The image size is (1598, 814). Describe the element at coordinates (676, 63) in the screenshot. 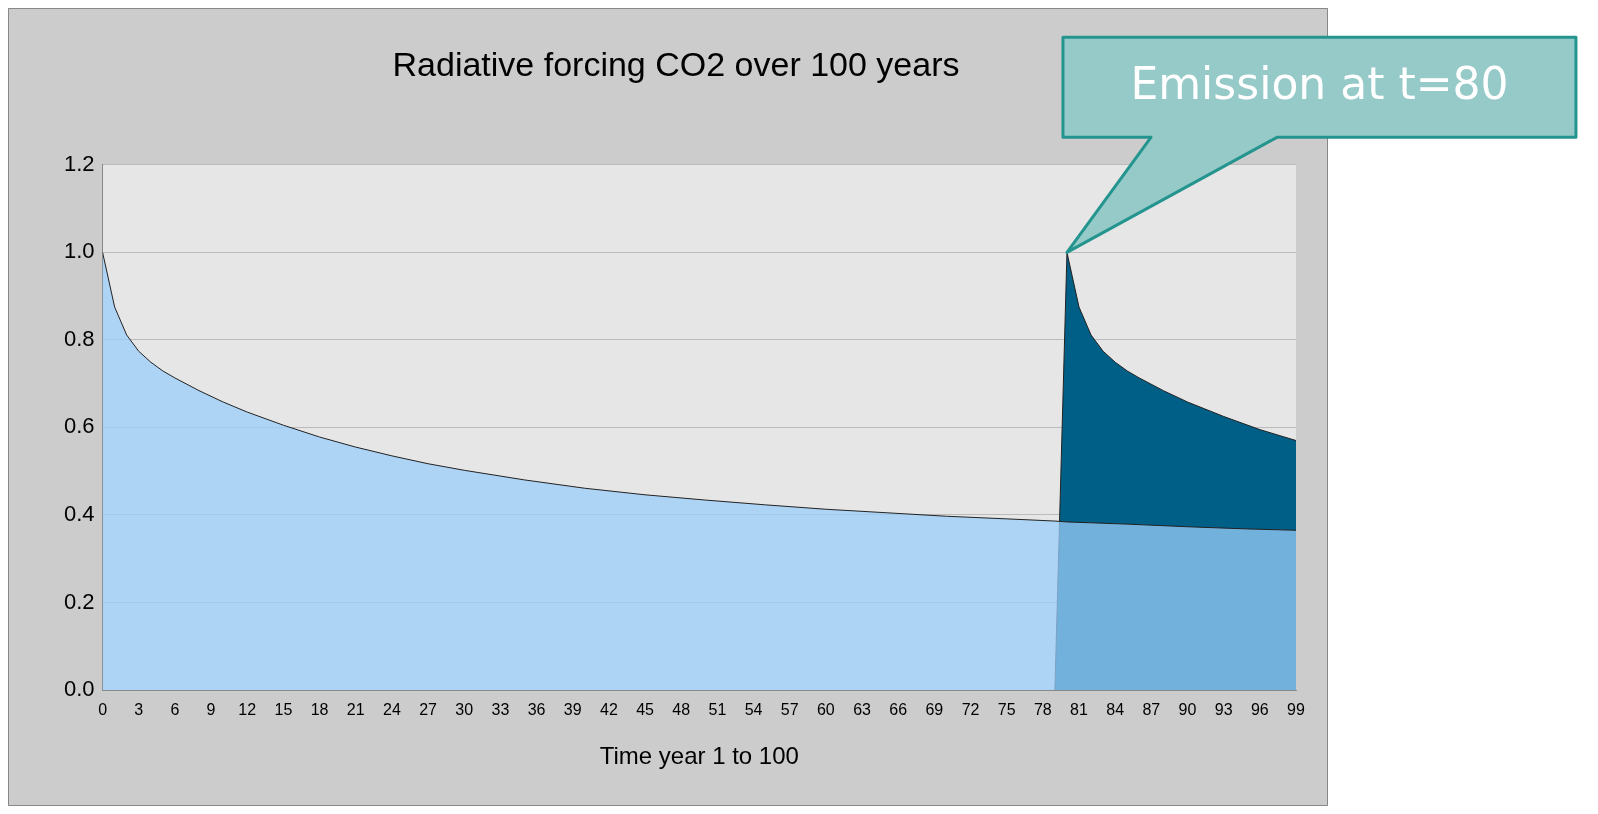

I see `chart-title: Radiative forcing CO2 over 100 years` at that location.